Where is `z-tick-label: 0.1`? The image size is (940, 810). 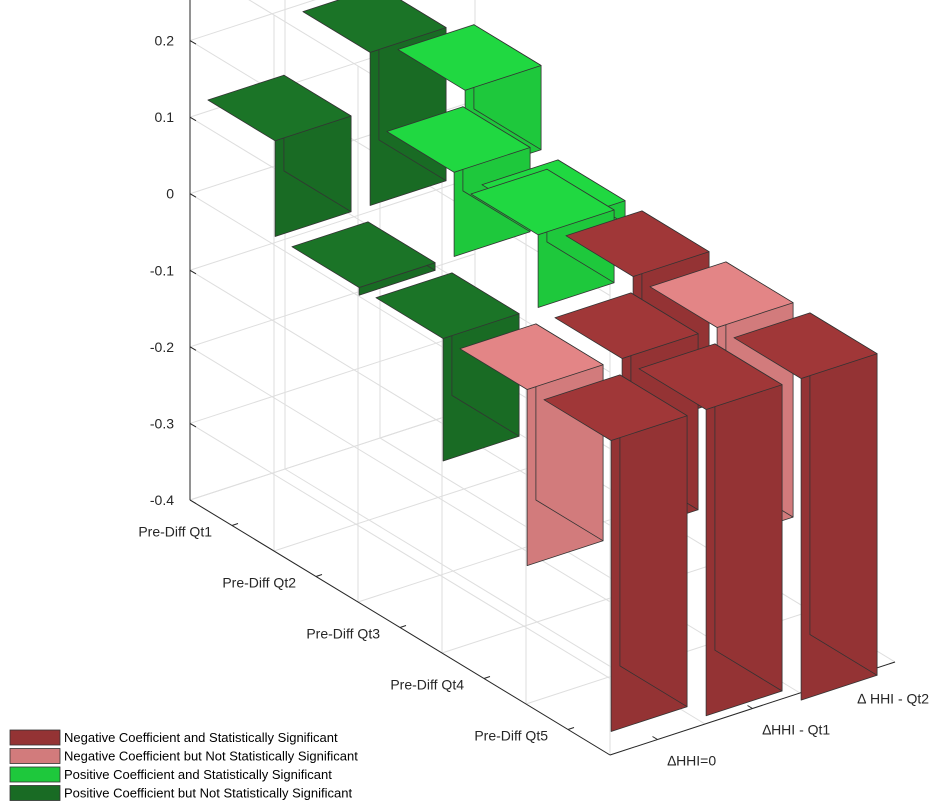 z-tick-label: 0.1 is located at coordinates (165, 117).